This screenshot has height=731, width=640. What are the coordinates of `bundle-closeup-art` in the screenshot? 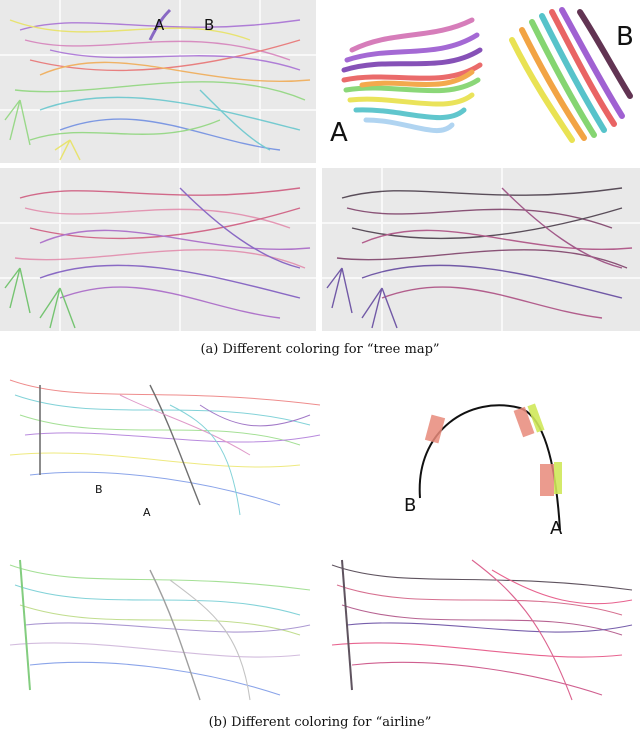 It's located at (487, 75).